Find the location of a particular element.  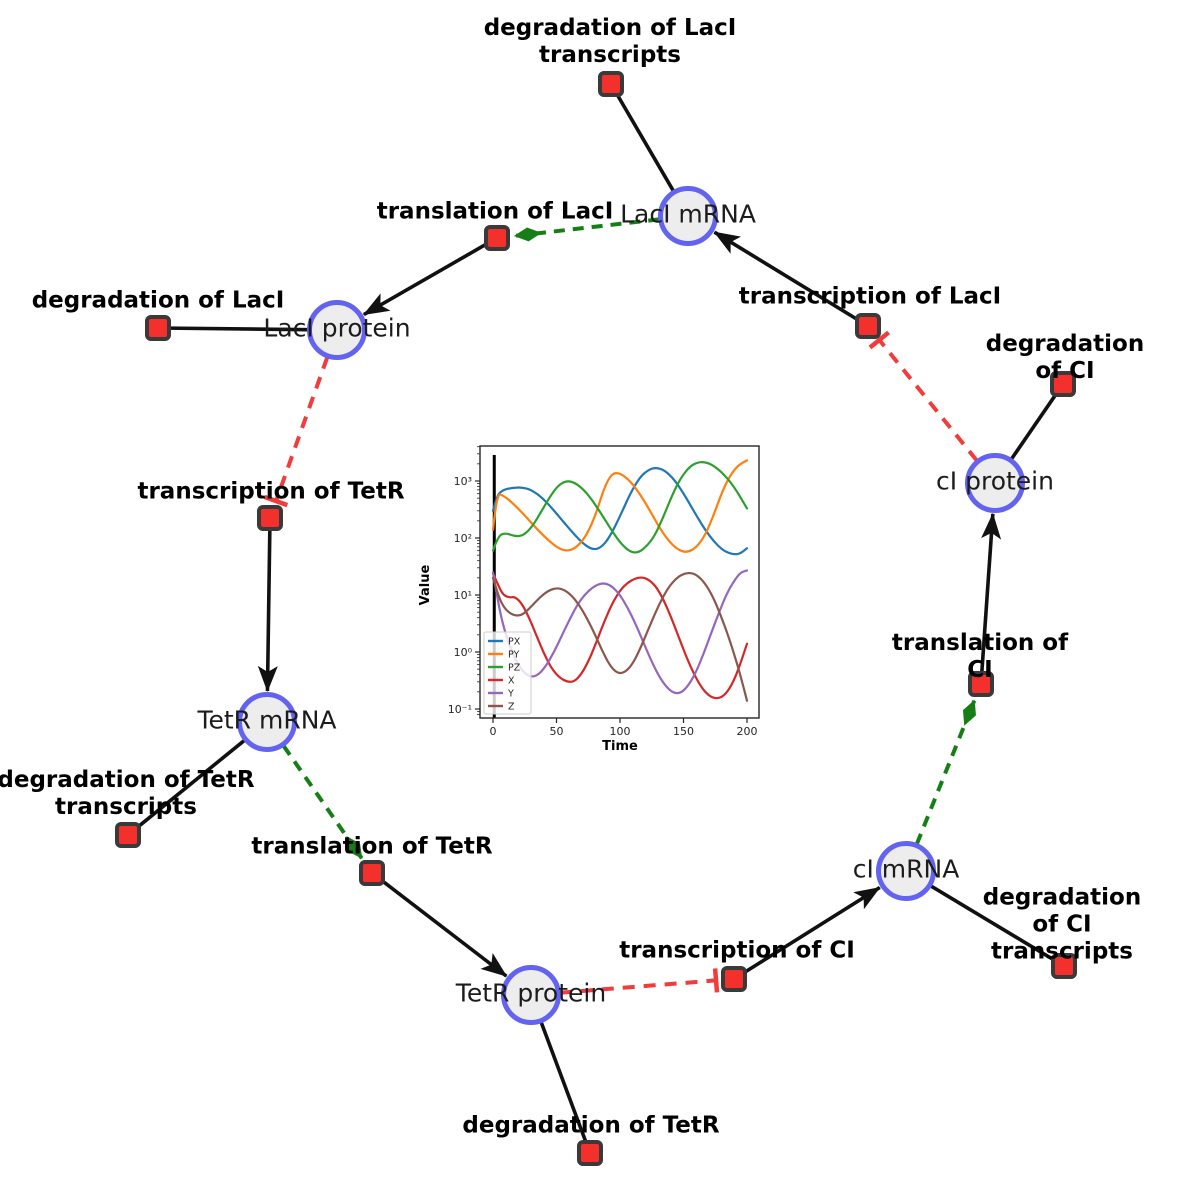

x-axis: 0 50 100 150 200 is located at coordinates (624, 728).